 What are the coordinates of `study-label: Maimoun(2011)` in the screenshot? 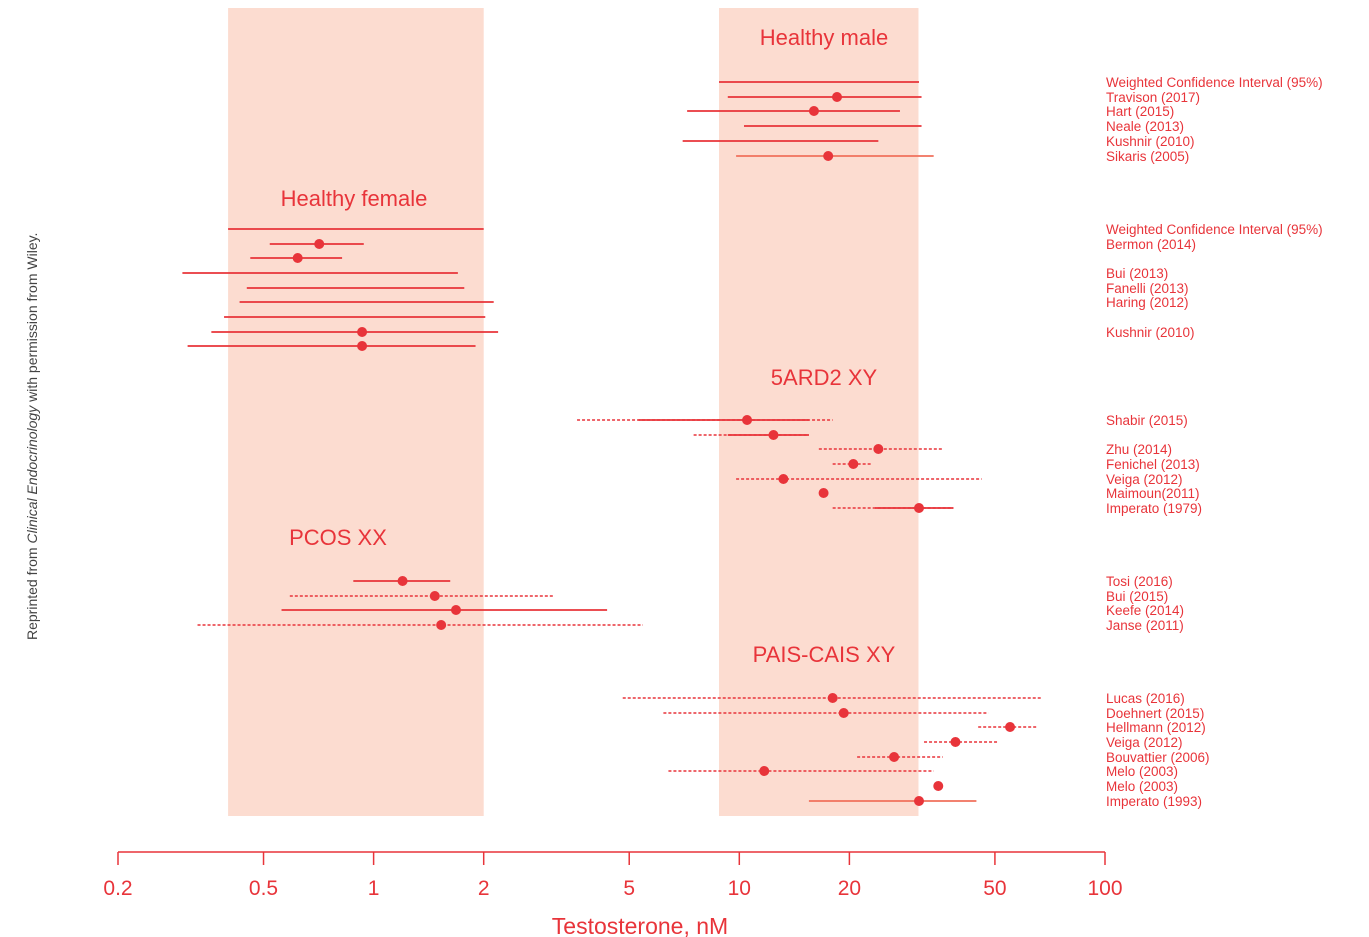 It's located at (1153, 493).